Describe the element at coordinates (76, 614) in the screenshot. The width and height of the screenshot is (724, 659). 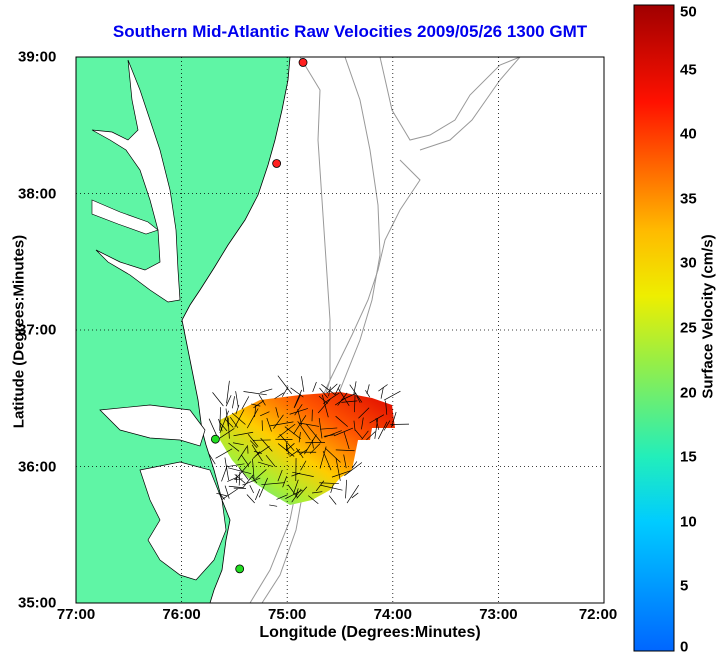
I see `x-tick-label: 77:00` at that location.